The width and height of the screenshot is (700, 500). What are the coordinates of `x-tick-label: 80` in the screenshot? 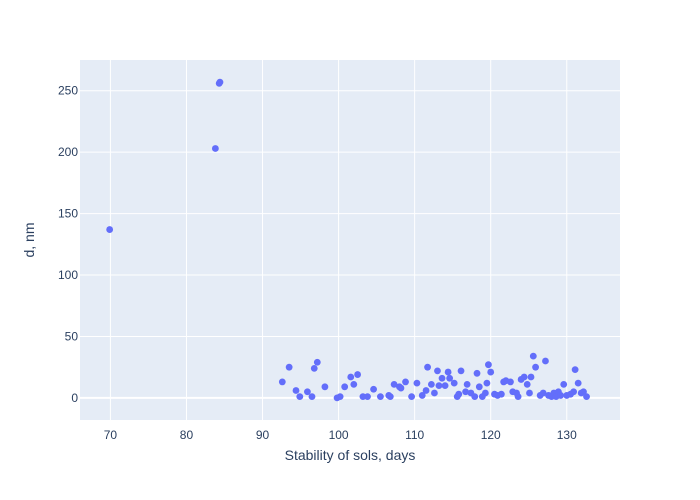 It's located at (187, 435).